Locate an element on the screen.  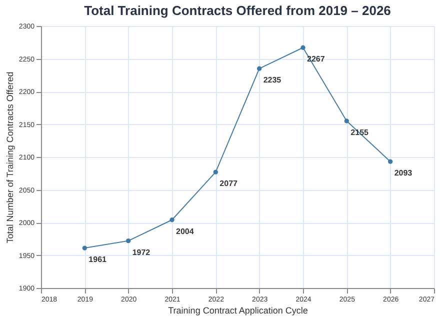
data-label: 1961 is located at coordinates (98, 259).